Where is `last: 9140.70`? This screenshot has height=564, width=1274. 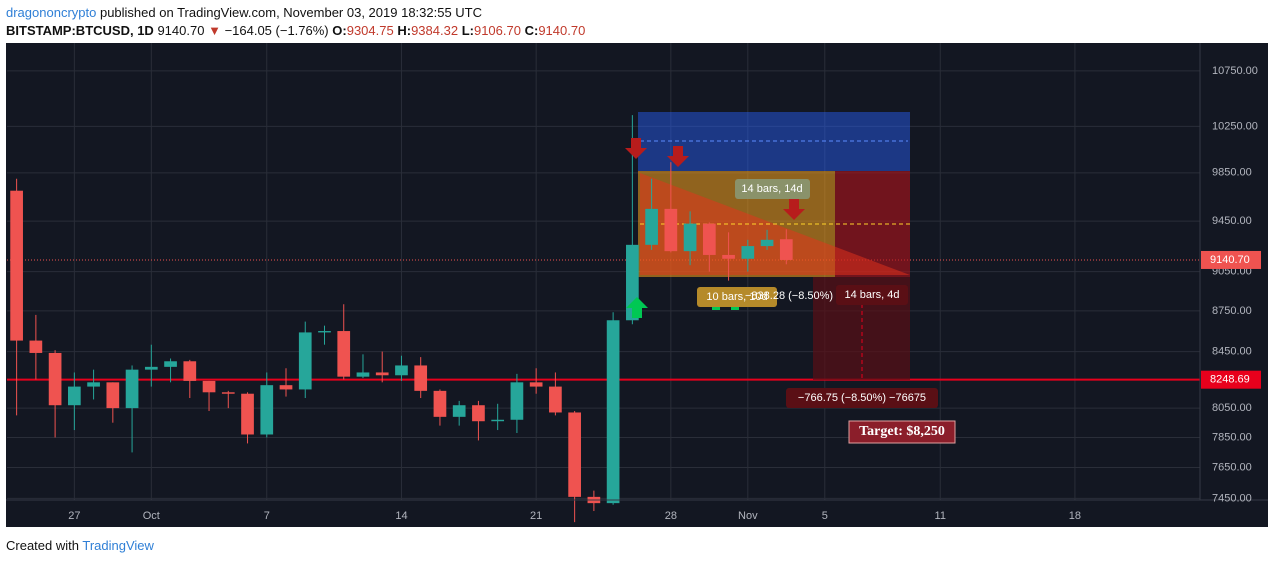 last: 9140.70 is located at coordinates (181, 30).